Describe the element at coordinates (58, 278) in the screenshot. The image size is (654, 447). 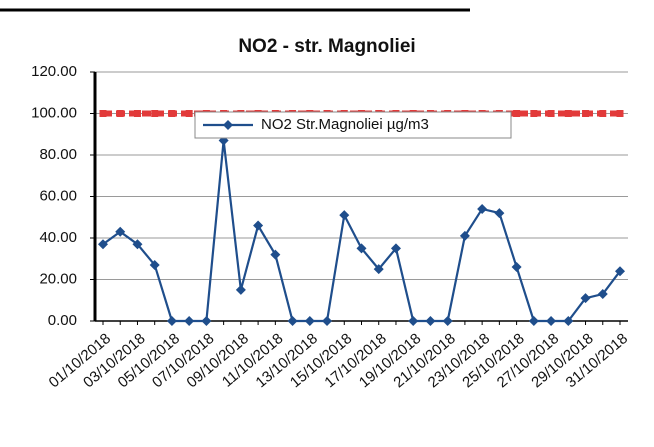
I see `y-tick-label: 20.00` at that location.